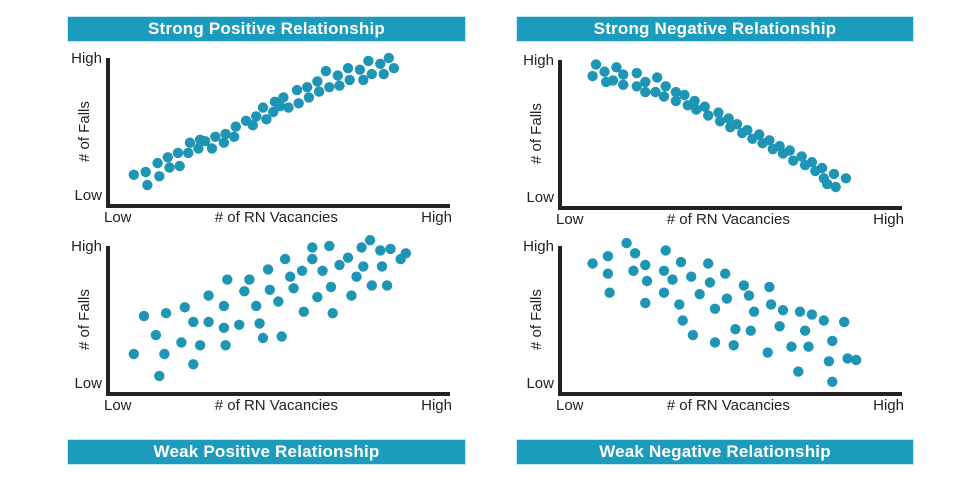 This screenshot has height=477, width=980. Describe the element at coordinates (719, 126) in the screenshot. I see `scatter-dots-strong-negative` at that location.